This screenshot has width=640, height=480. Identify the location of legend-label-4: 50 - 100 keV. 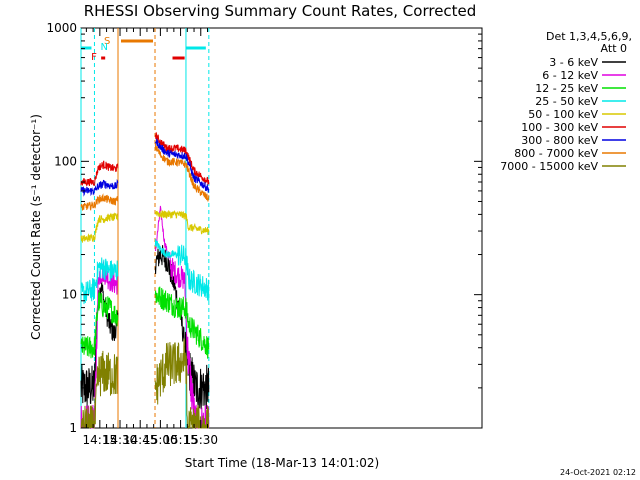
(563, 114).